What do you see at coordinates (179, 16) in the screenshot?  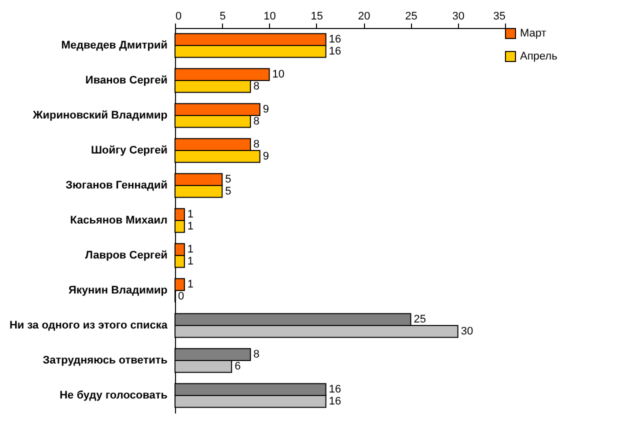 I see `x-tick-label: 0` at bounding box center [179, 16].